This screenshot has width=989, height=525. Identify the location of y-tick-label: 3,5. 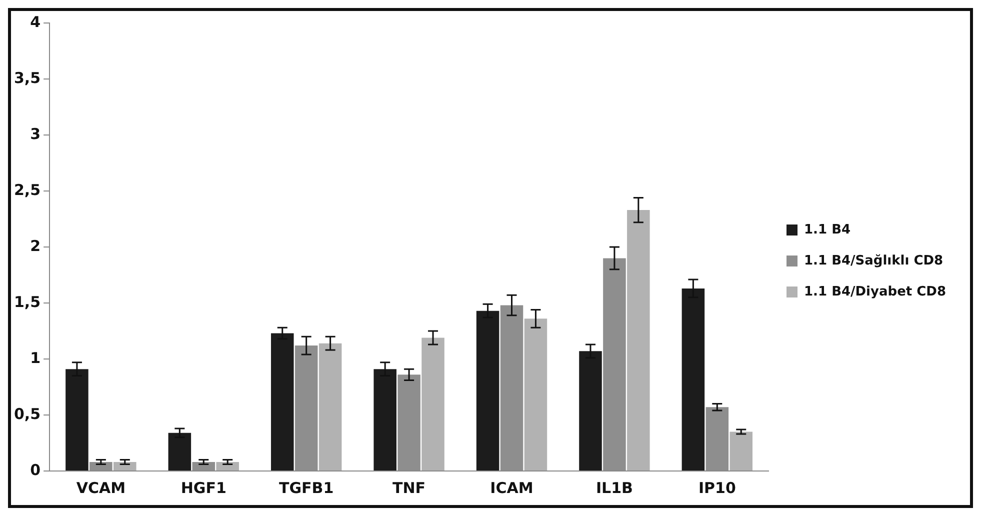
(27, 77).